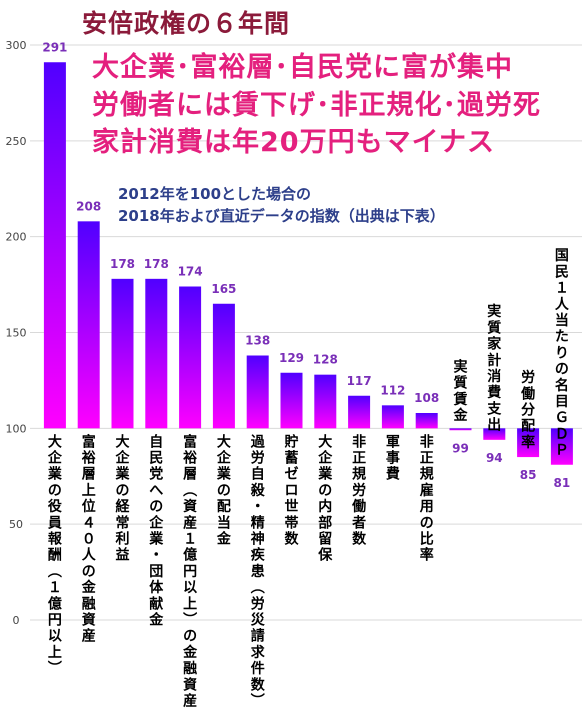 This screenshot has width=587, height=714. I want to click on value-label: 85, so click(528, 475).